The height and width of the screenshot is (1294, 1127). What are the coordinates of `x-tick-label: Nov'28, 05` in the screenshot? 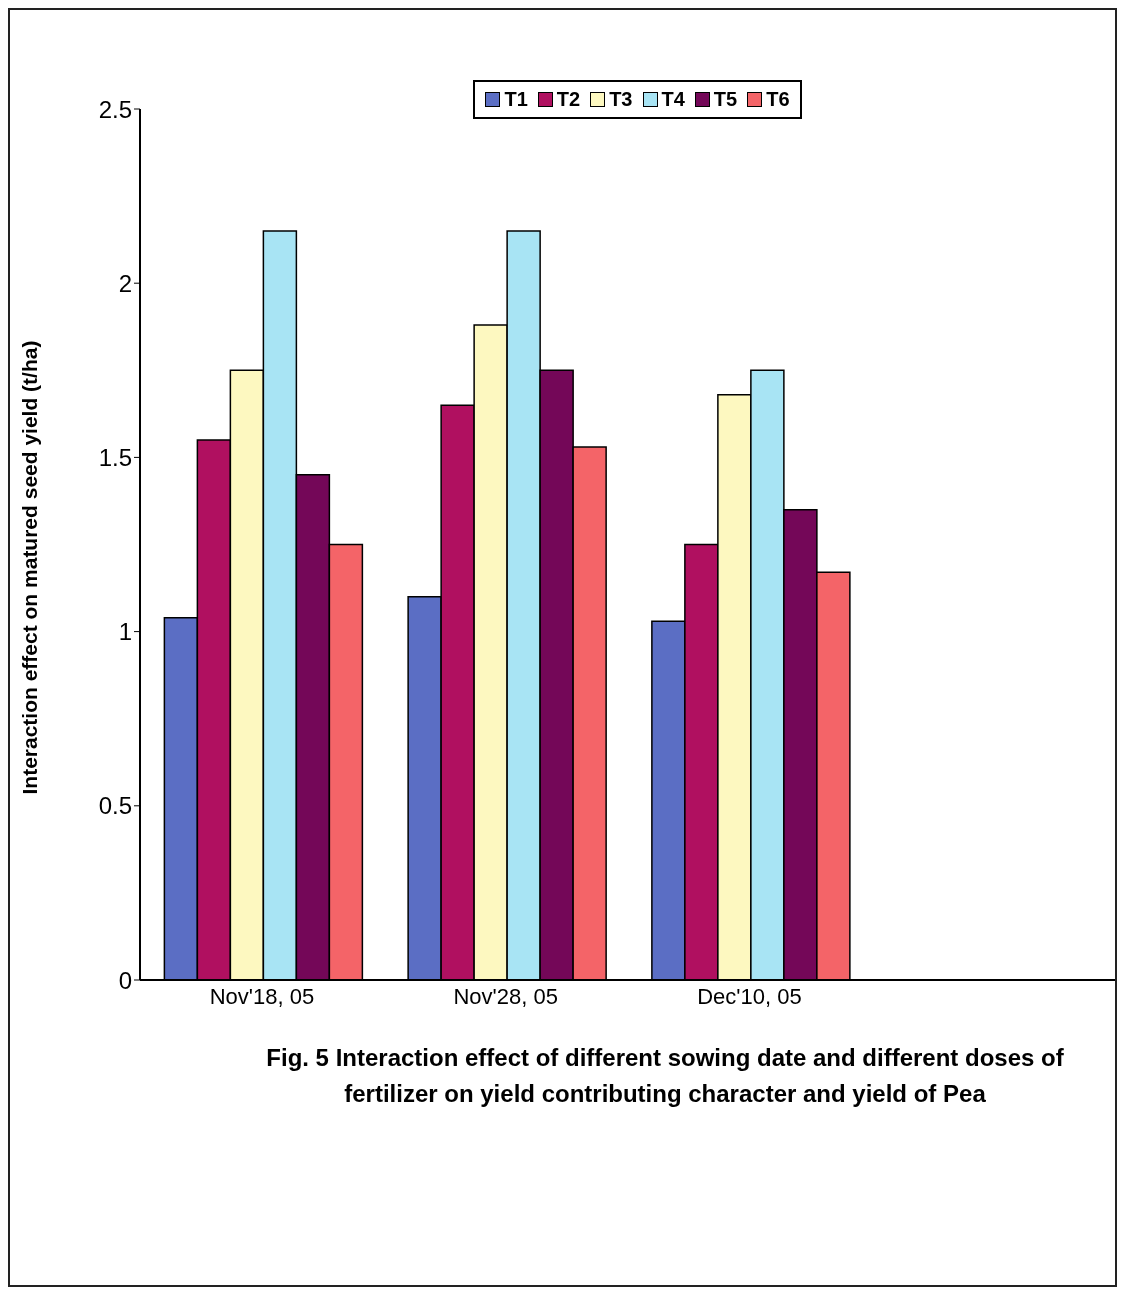 It's located at (505, 996).